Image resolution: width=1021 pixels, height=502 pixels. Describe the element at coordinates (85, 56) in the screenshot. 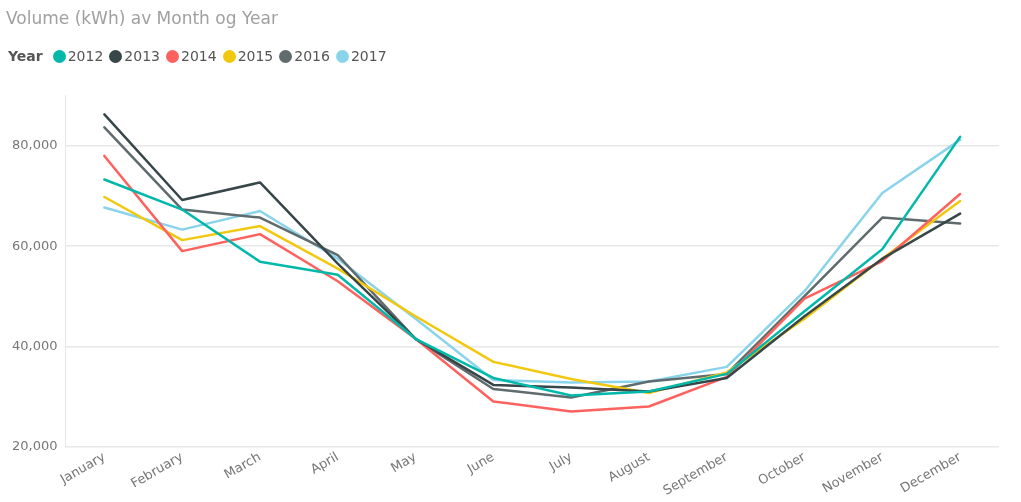

I see `legend-label: 2012` at that location.